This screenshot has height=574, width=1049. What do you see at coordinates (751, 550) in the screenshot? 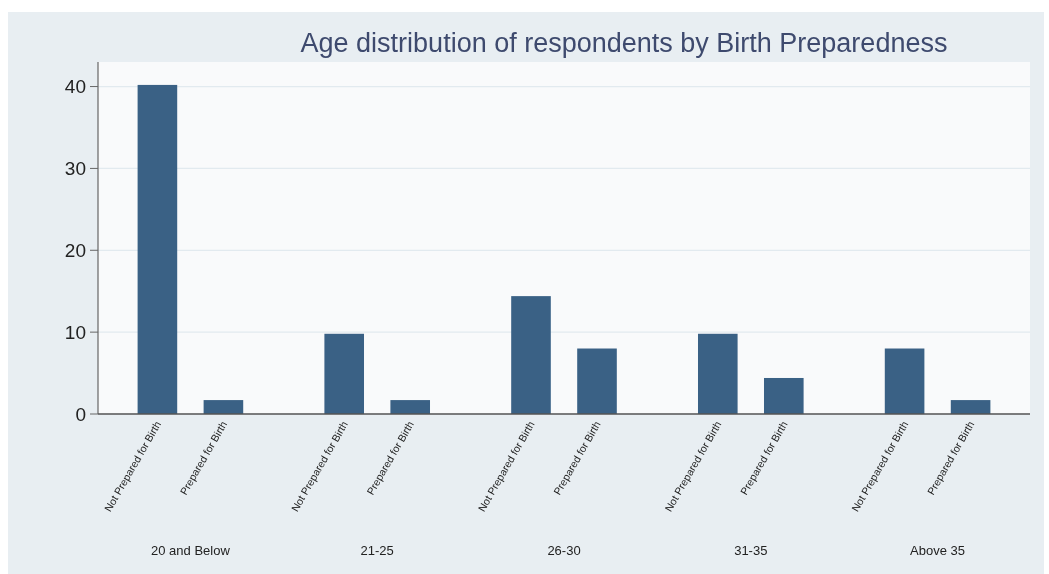
I see `text: 31-35` at bounding box center [751, 550].